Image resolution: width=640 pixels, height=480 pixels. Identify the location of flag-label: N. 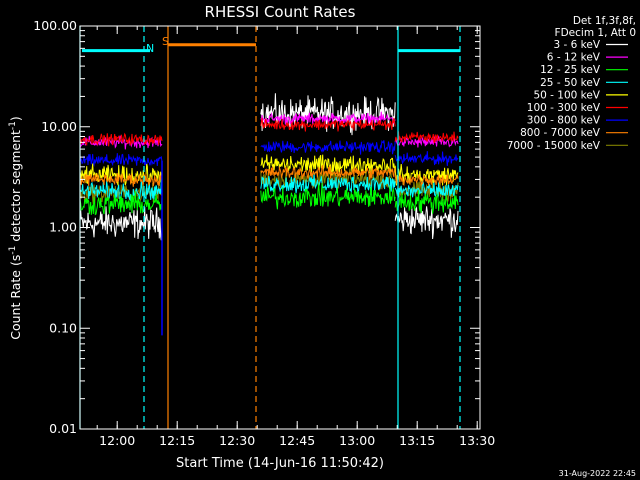
(150, 48).